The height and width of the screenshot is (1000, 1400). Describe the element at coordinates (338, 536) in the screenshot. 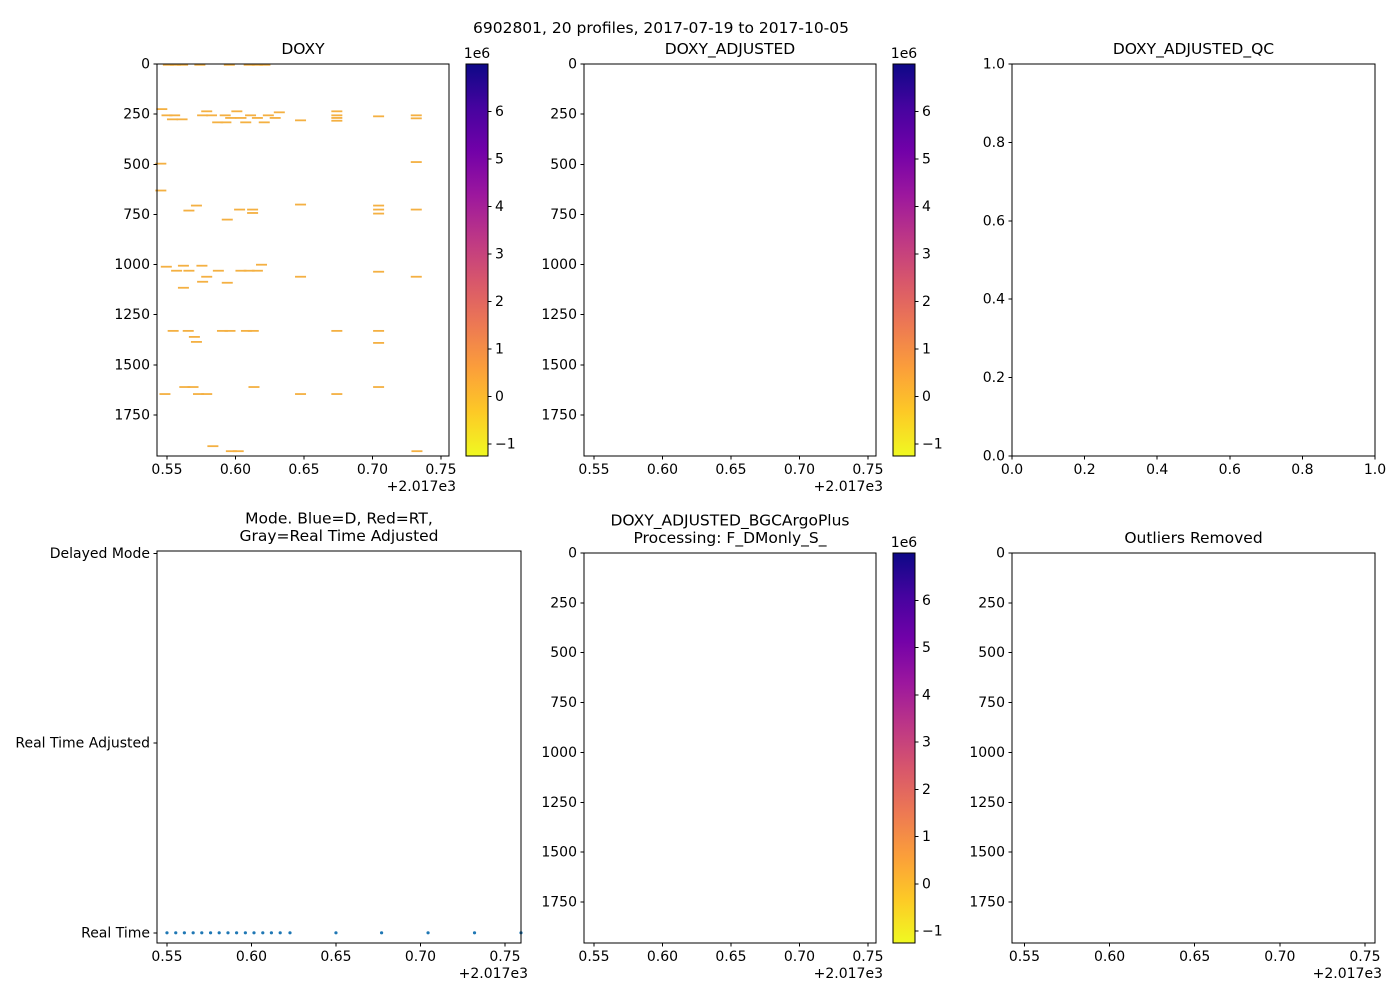

I see `mode-title: Gray=Real Time Adjusted` at that location.